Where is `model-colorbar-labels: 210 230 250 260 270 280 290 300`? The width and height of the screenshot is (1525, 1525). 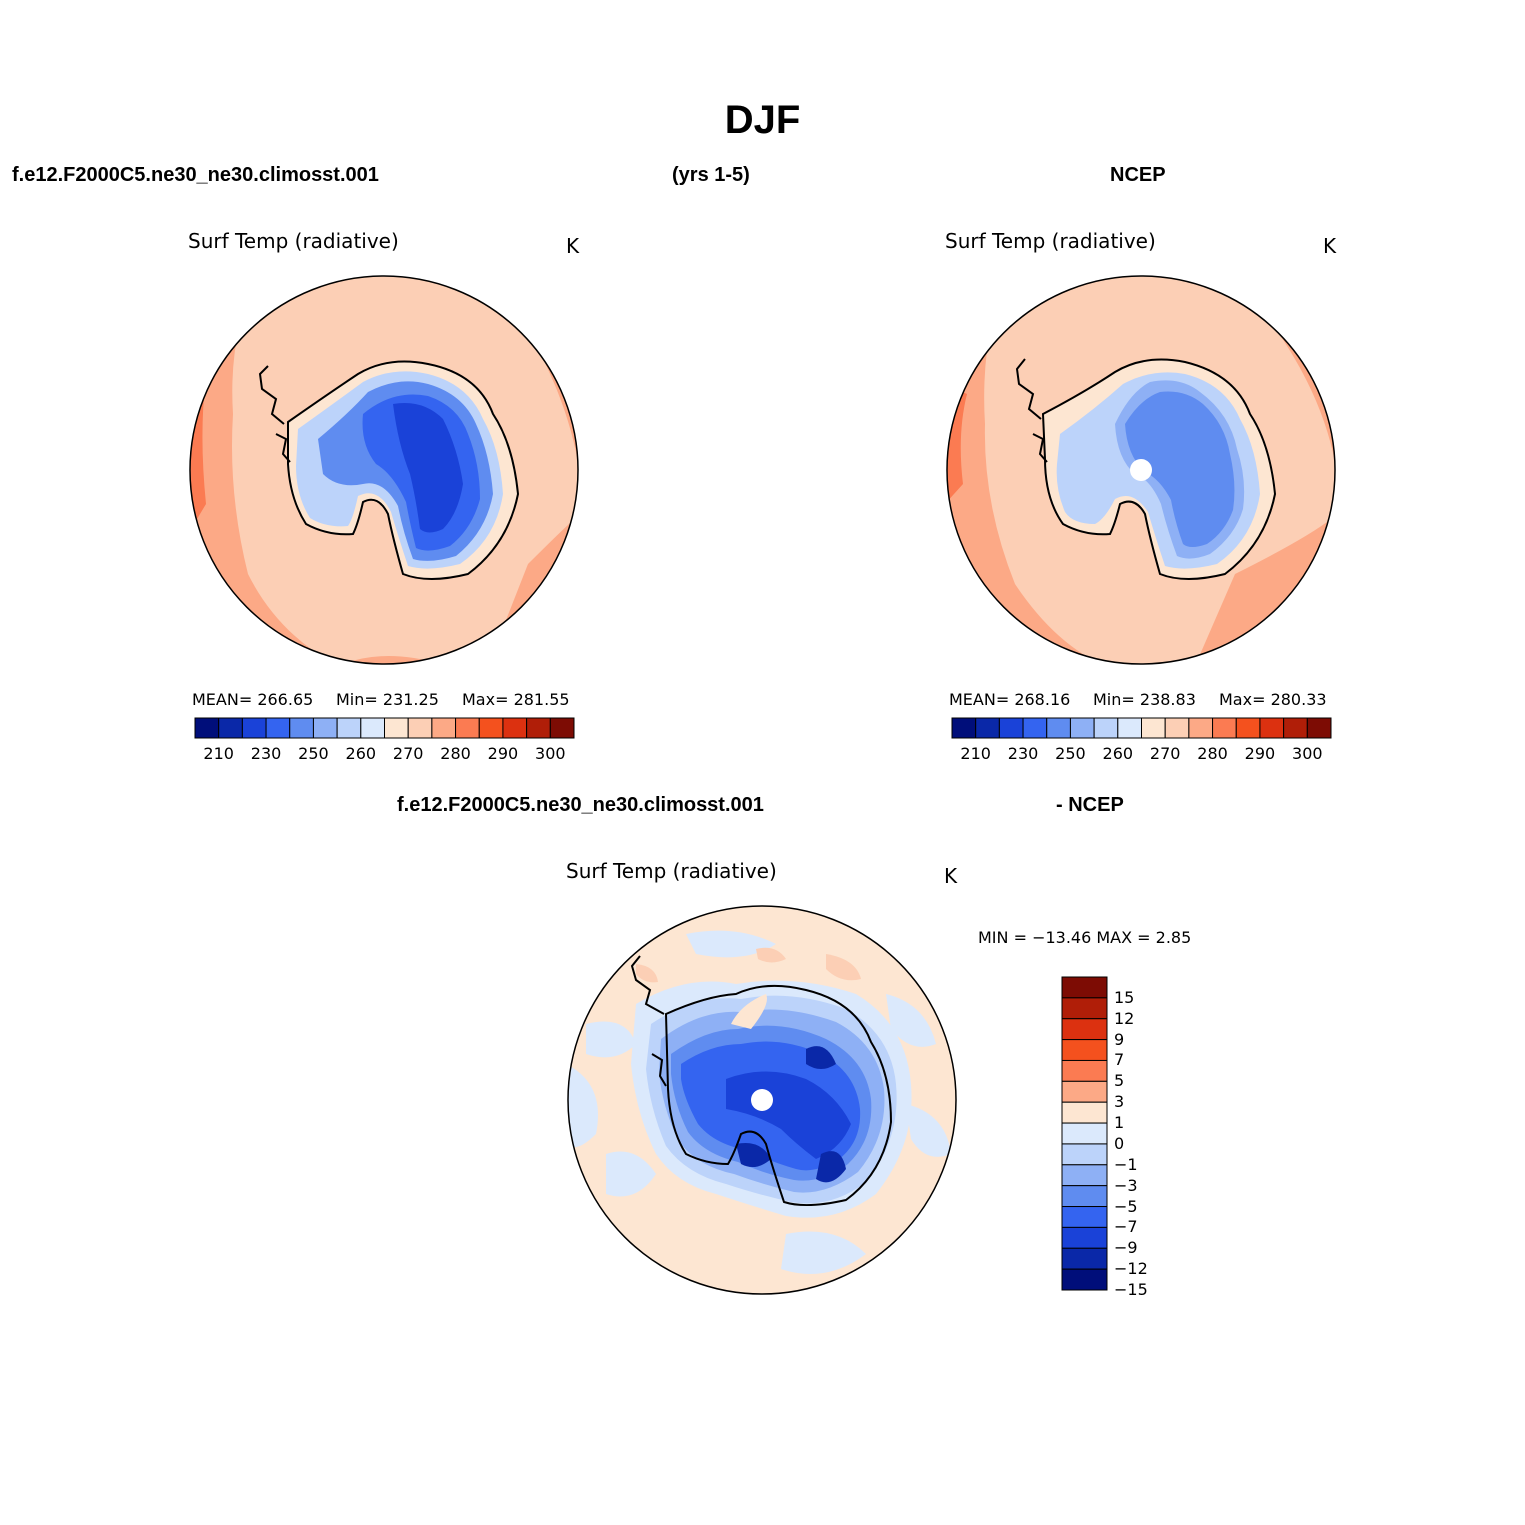
model-colorbar-labels: 210 230 250 260 270 280 290 300 is located at coordinates (384, 754).